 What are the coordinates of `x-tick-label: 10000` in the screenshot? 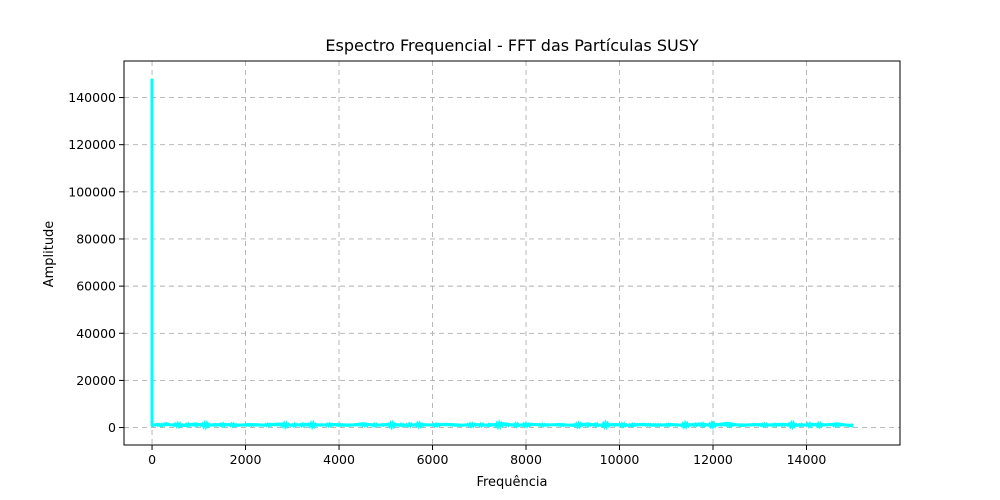 It's located at (620, 459).